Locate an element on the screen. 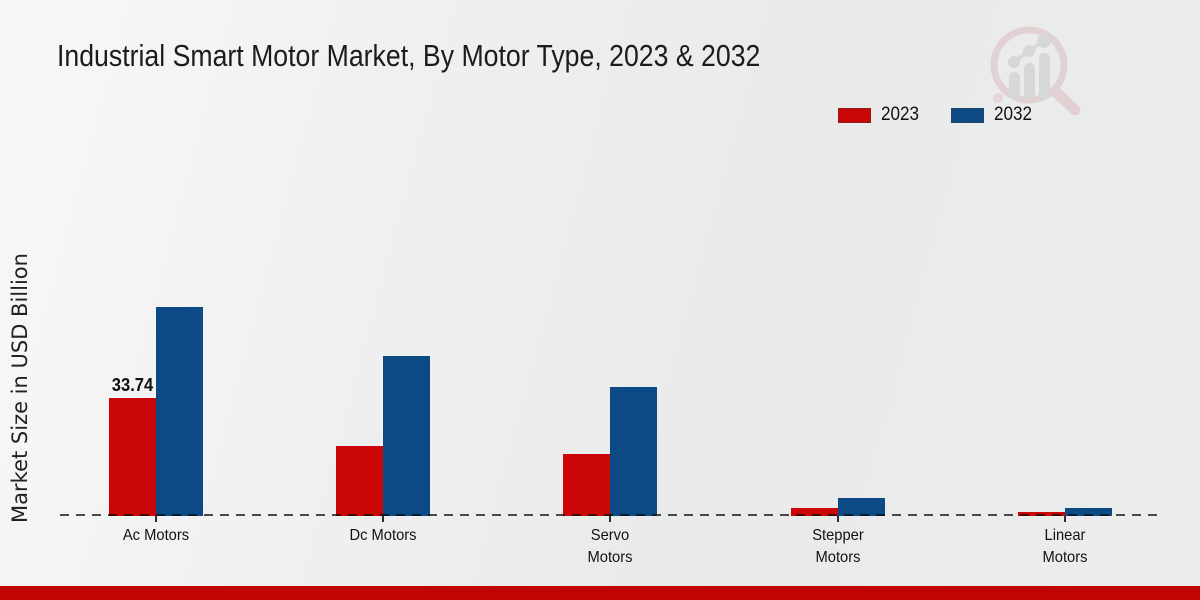  x-axis-category-label: Ac Motors is located at coordinates (156, 535).